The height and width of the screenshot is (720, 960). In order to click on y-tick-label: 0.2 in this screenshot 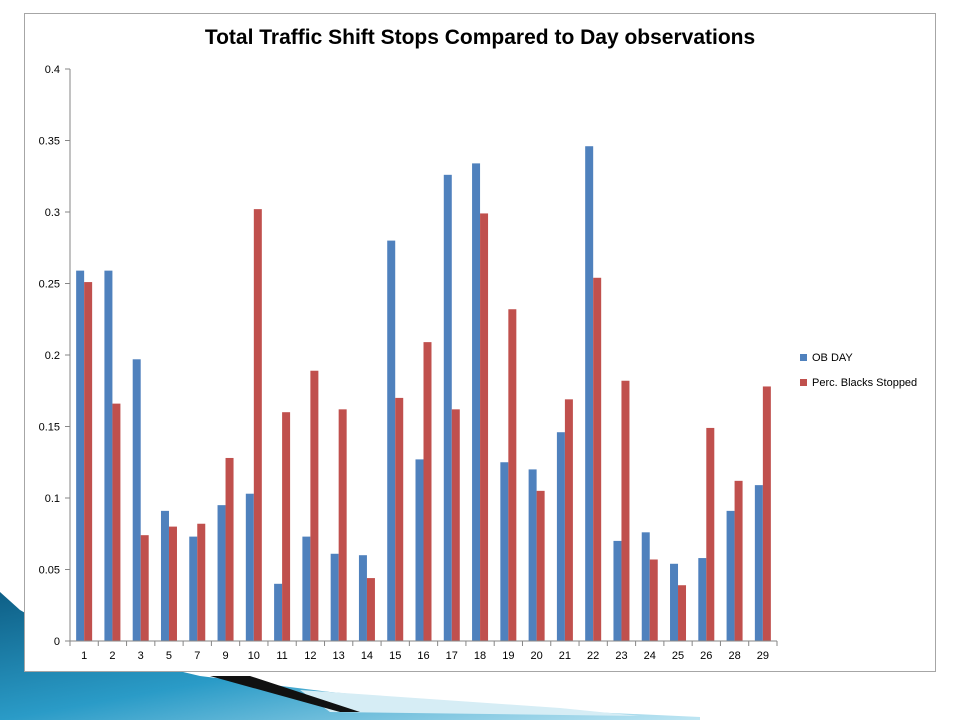, I will do `click(52, 356)`.